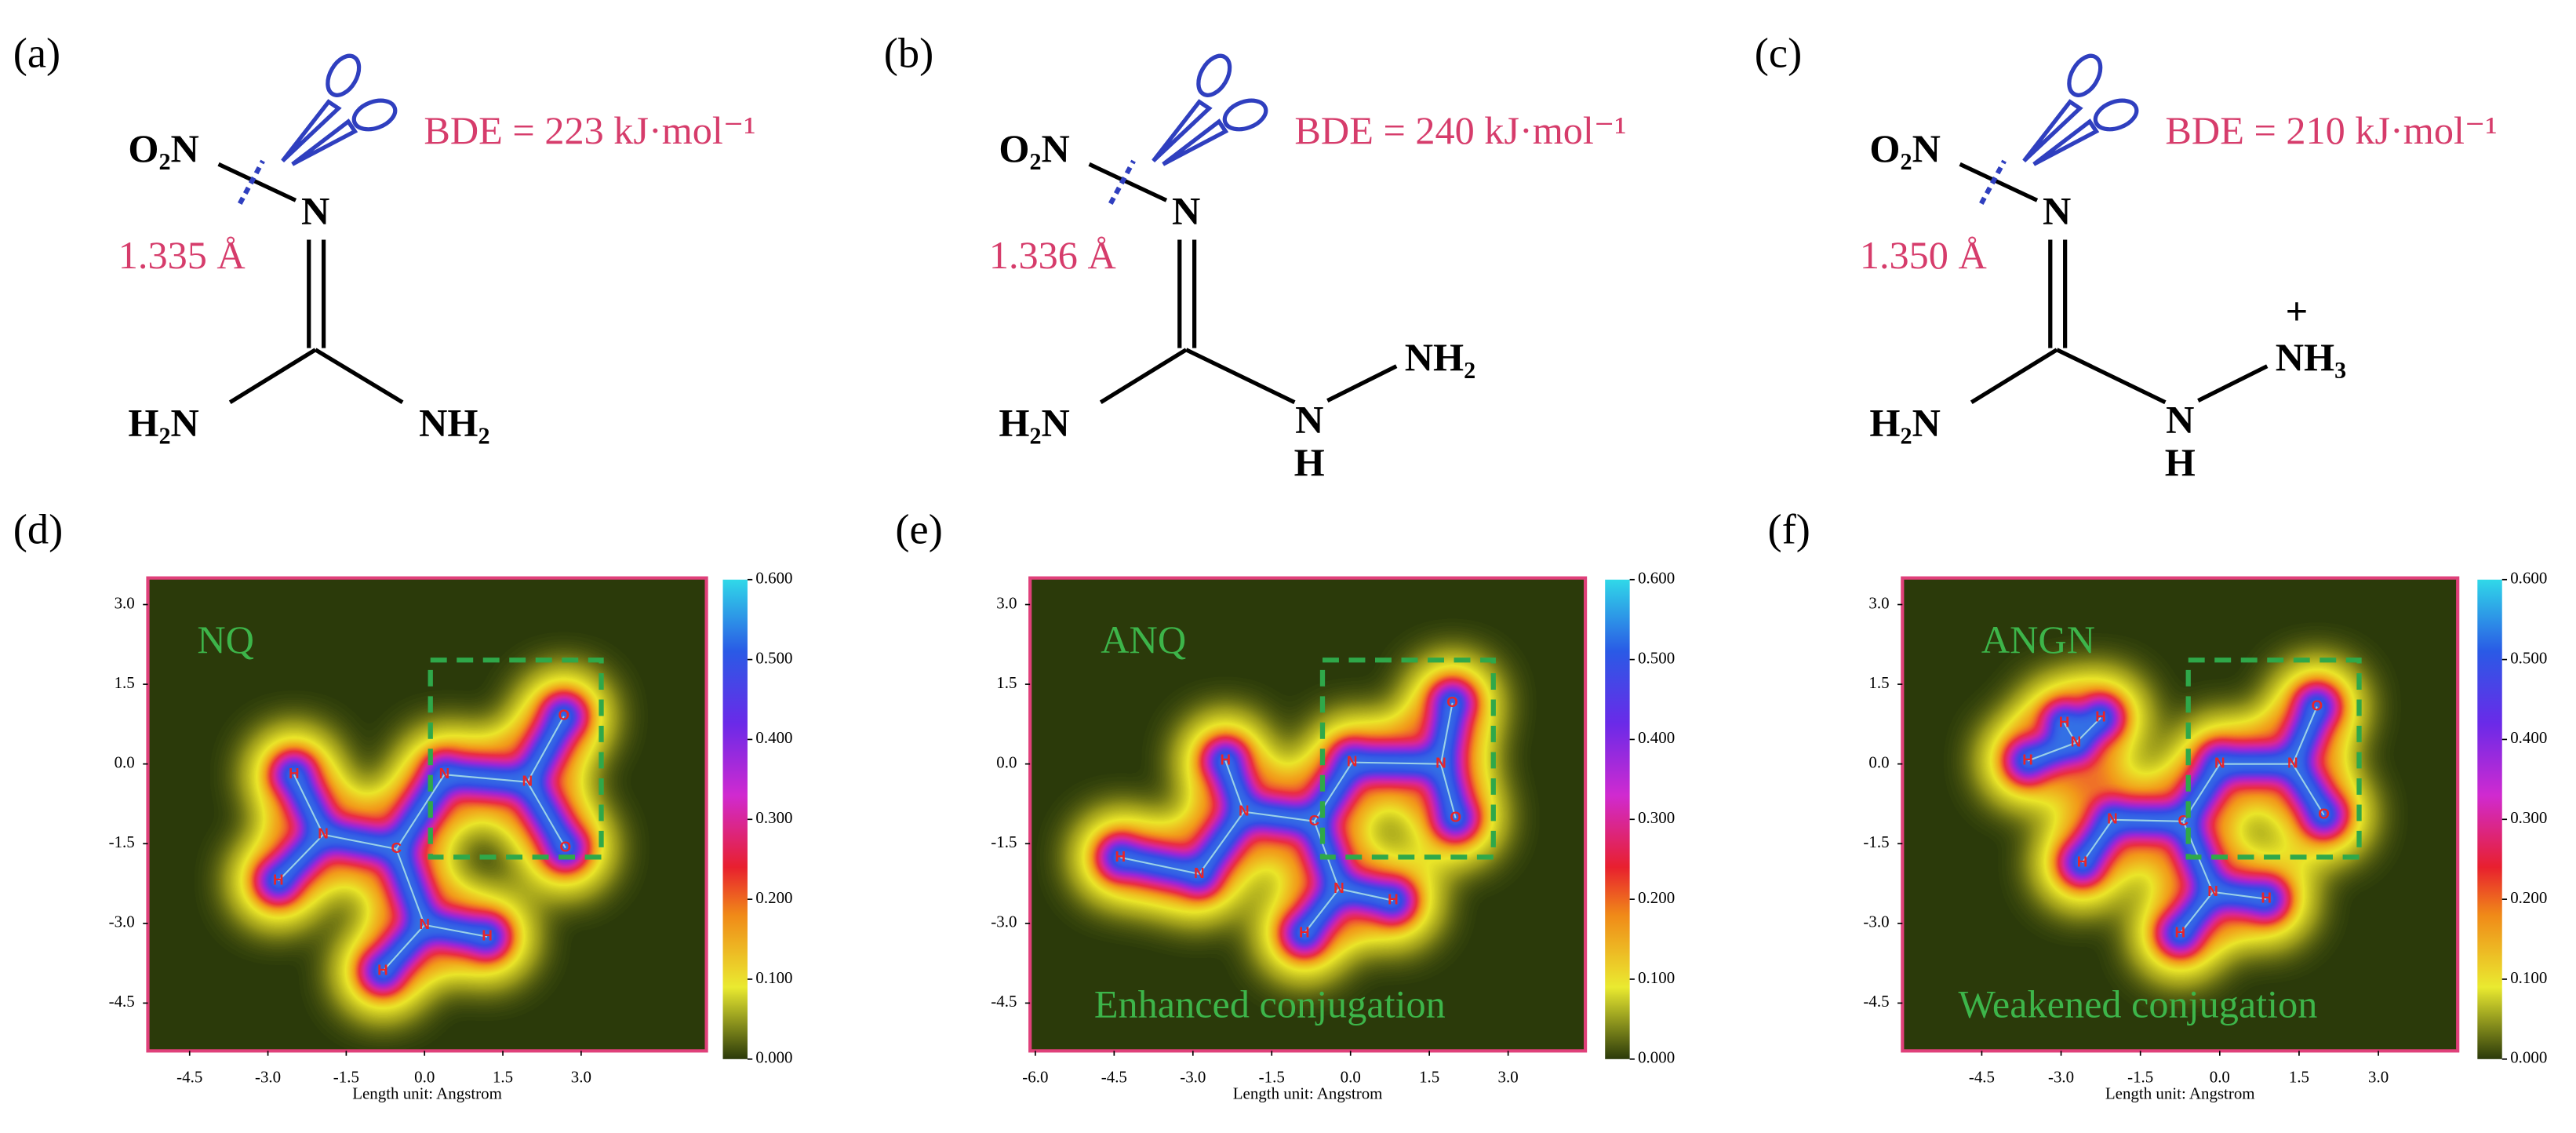 This screenshot has width=2576, height=1133. What do you see at coordinates (182, 255) in the screenshot?
I see `bond-length: 1.335 Å` at bounding box center [182, 255].